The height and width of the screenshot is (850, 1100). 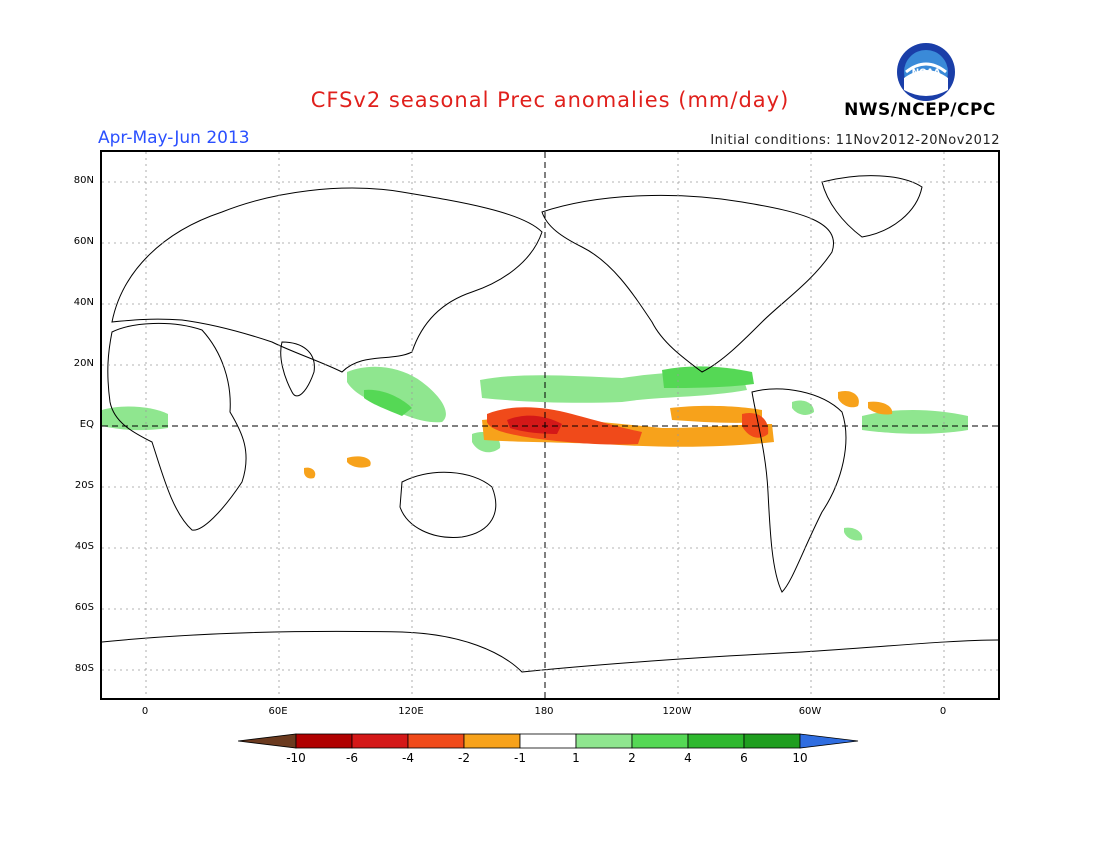 What do you see at coordinates (943, 711) in the screenshot?
I see `lon-label-0-east: 0` at bounding box center [943, 711].